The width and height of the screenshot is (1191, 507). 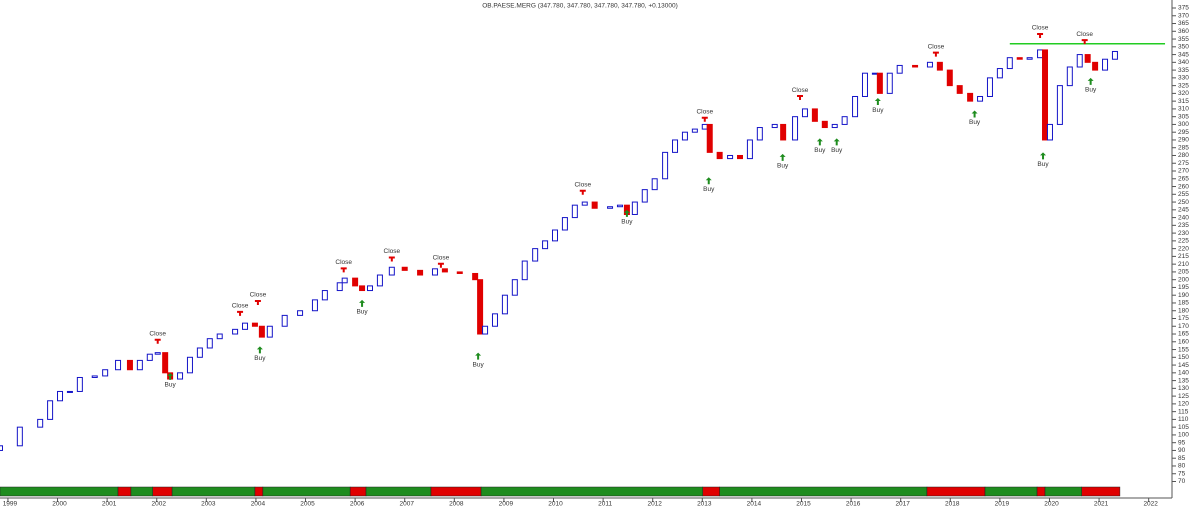 What do you see at coordinates (1183, 310) in the screenshot?
I see `y-tick-label: 180` at bounding box center [1183, 310].